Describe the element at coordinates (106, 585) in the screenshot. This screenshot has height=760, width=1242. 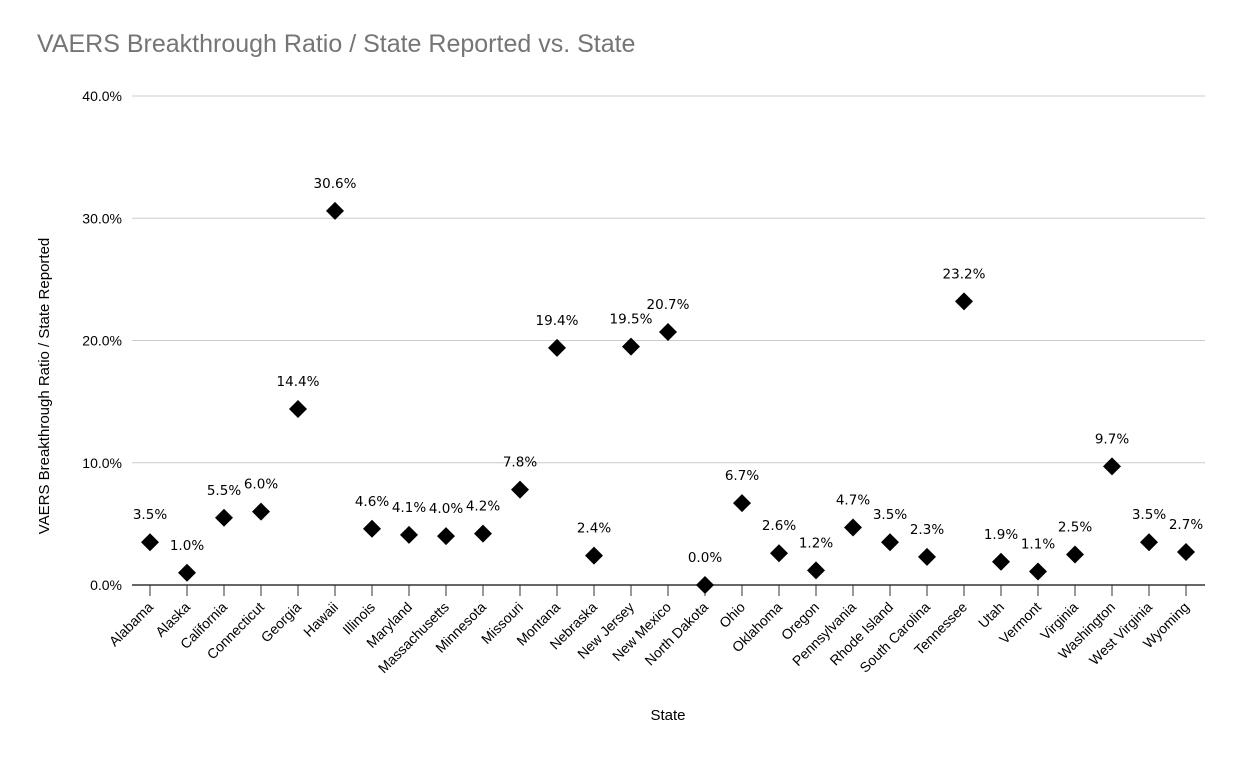
I see `y-tick-label: 0.0%` at that location.